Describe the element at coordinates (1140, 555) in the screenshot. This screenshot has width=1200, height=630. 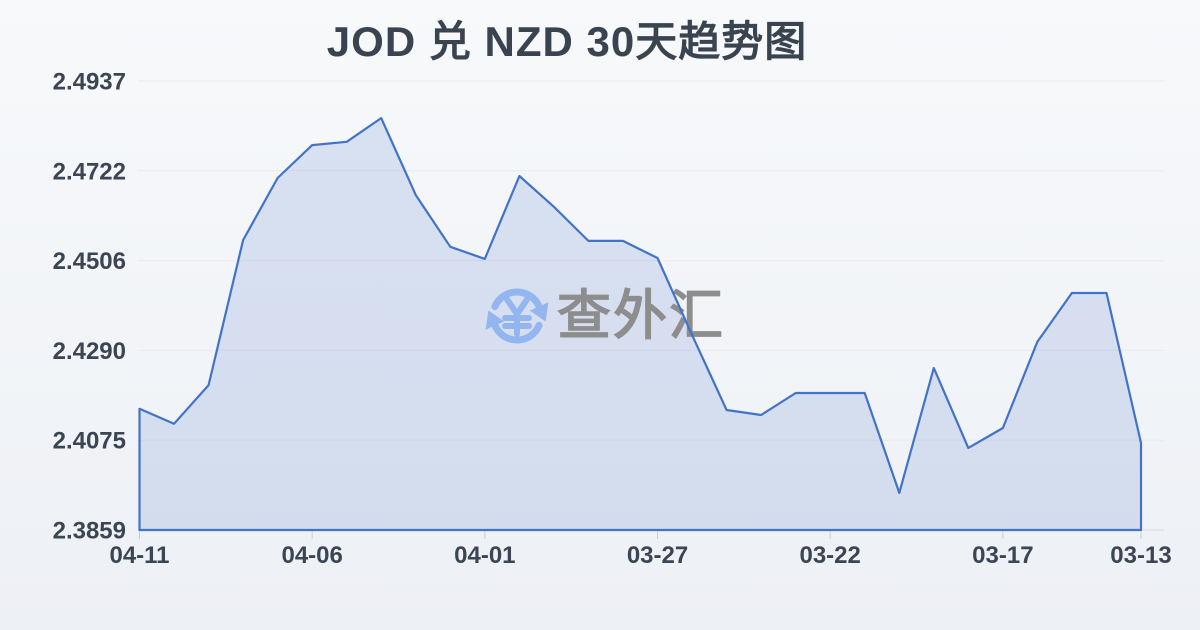
I see `x-tick-label: 03-13` at that location.